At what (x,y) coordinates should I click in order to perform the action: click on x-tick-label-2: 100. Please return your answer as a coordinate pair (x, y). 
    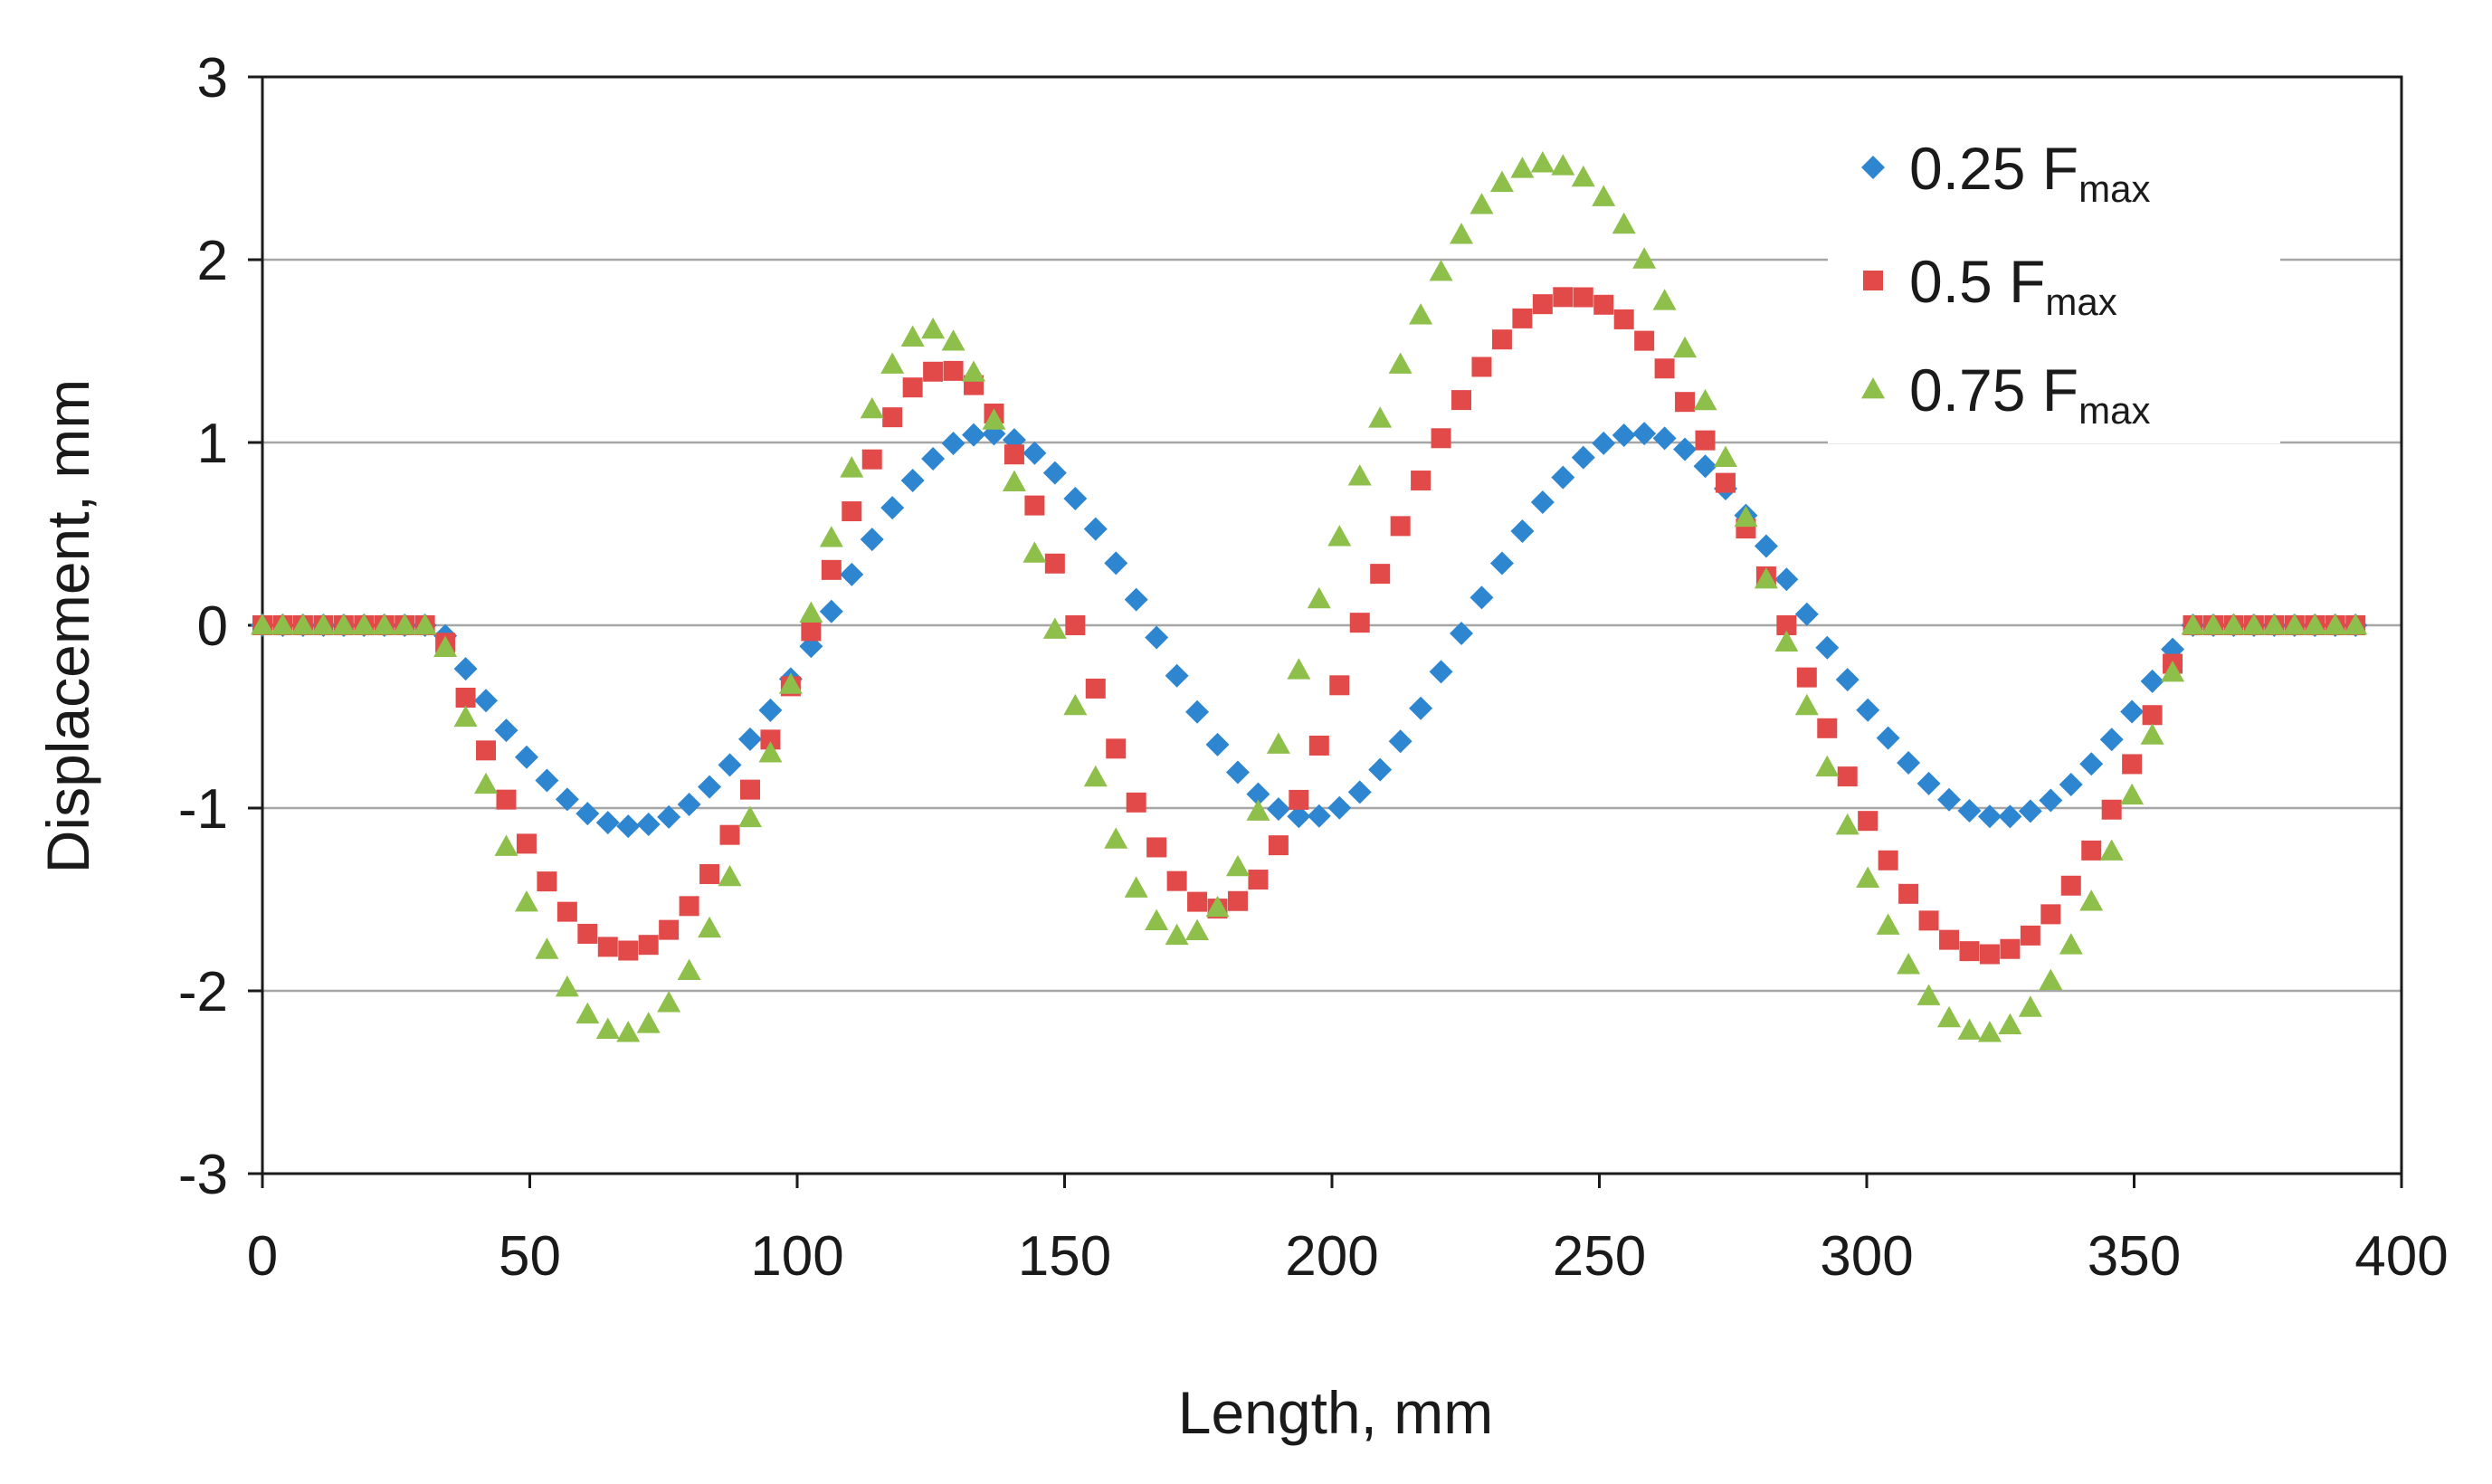
    Looking at the image, I should click on (796, 1256).